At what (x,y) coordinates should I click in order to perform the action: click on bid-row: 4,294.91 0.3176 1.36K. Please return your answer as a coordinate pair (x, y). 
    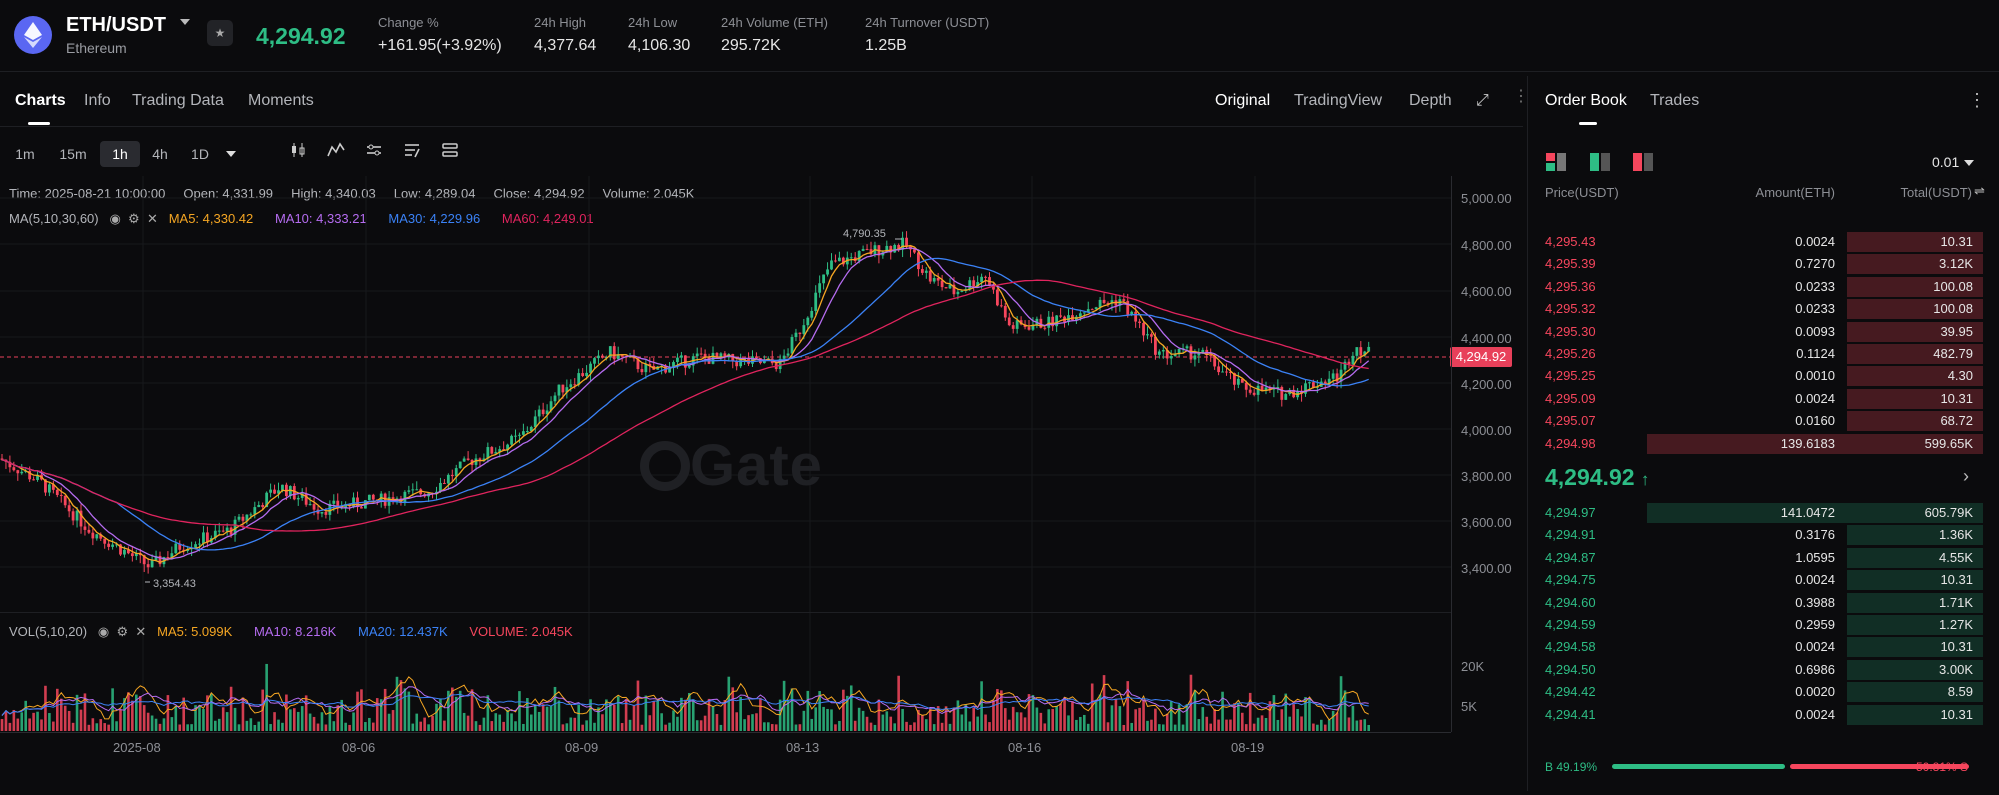
    Looking at the image, I should click on (1756, 535).